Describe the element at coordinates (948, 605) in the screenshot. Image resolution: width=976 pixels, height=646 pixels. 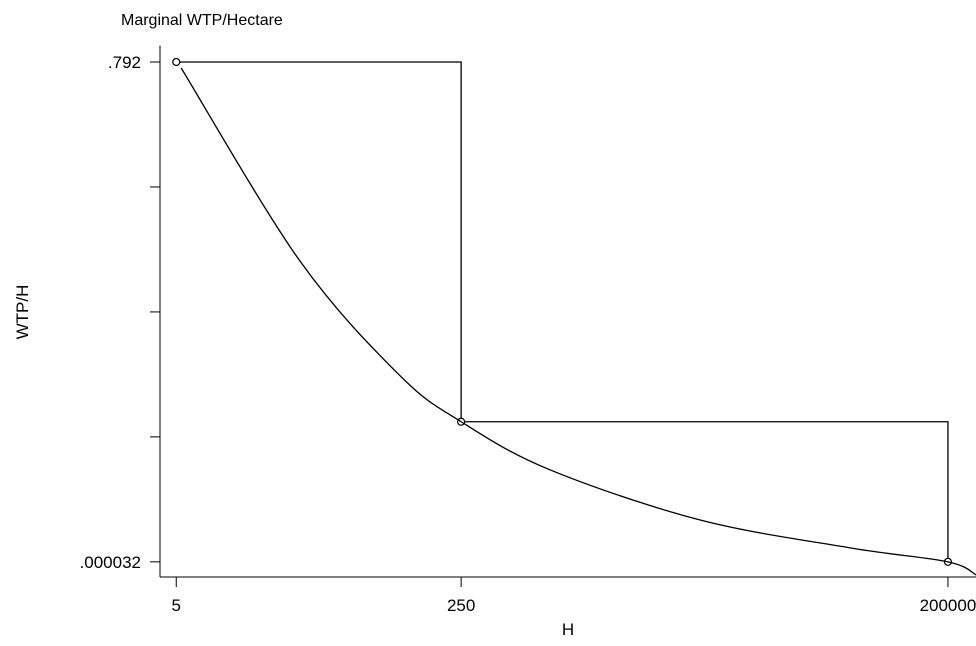
I see `x-tick-label: 200000` at that location.